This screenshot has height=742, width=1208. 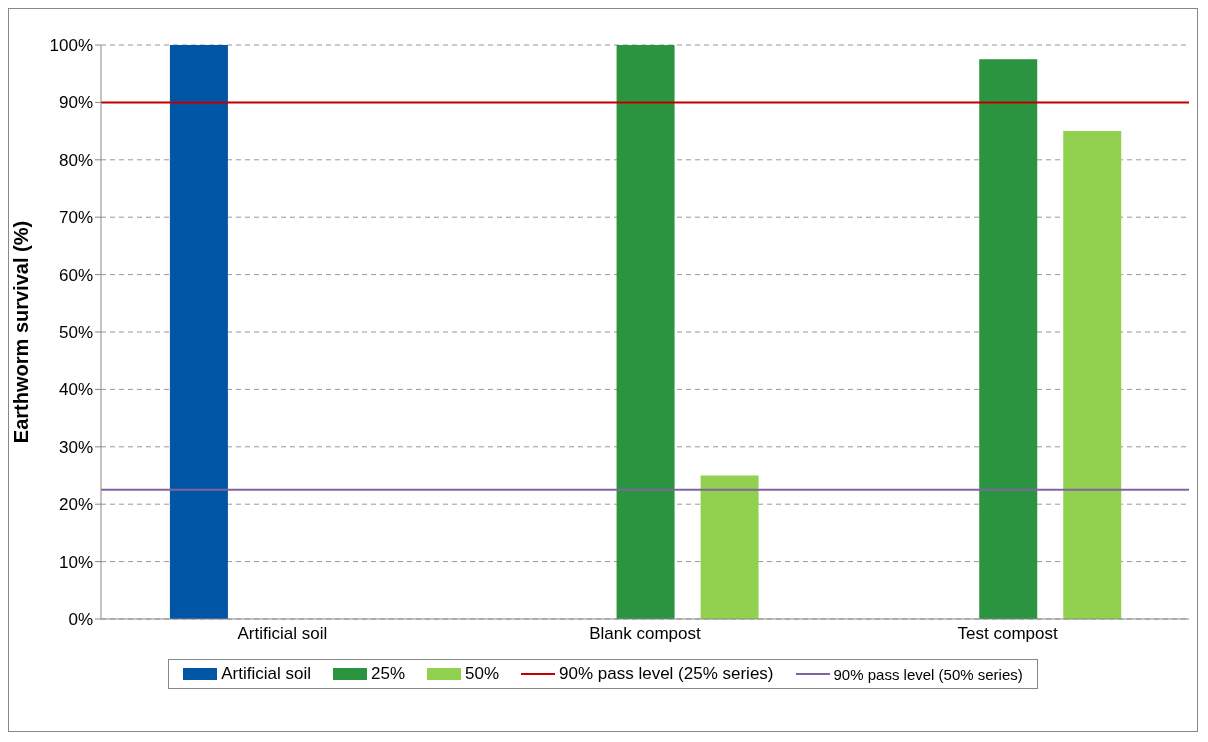 What do you see at coordinates (1008, 634) in the screenshot?
I see `x-tick-label: Test compost` at bounding box center [1008, 634].